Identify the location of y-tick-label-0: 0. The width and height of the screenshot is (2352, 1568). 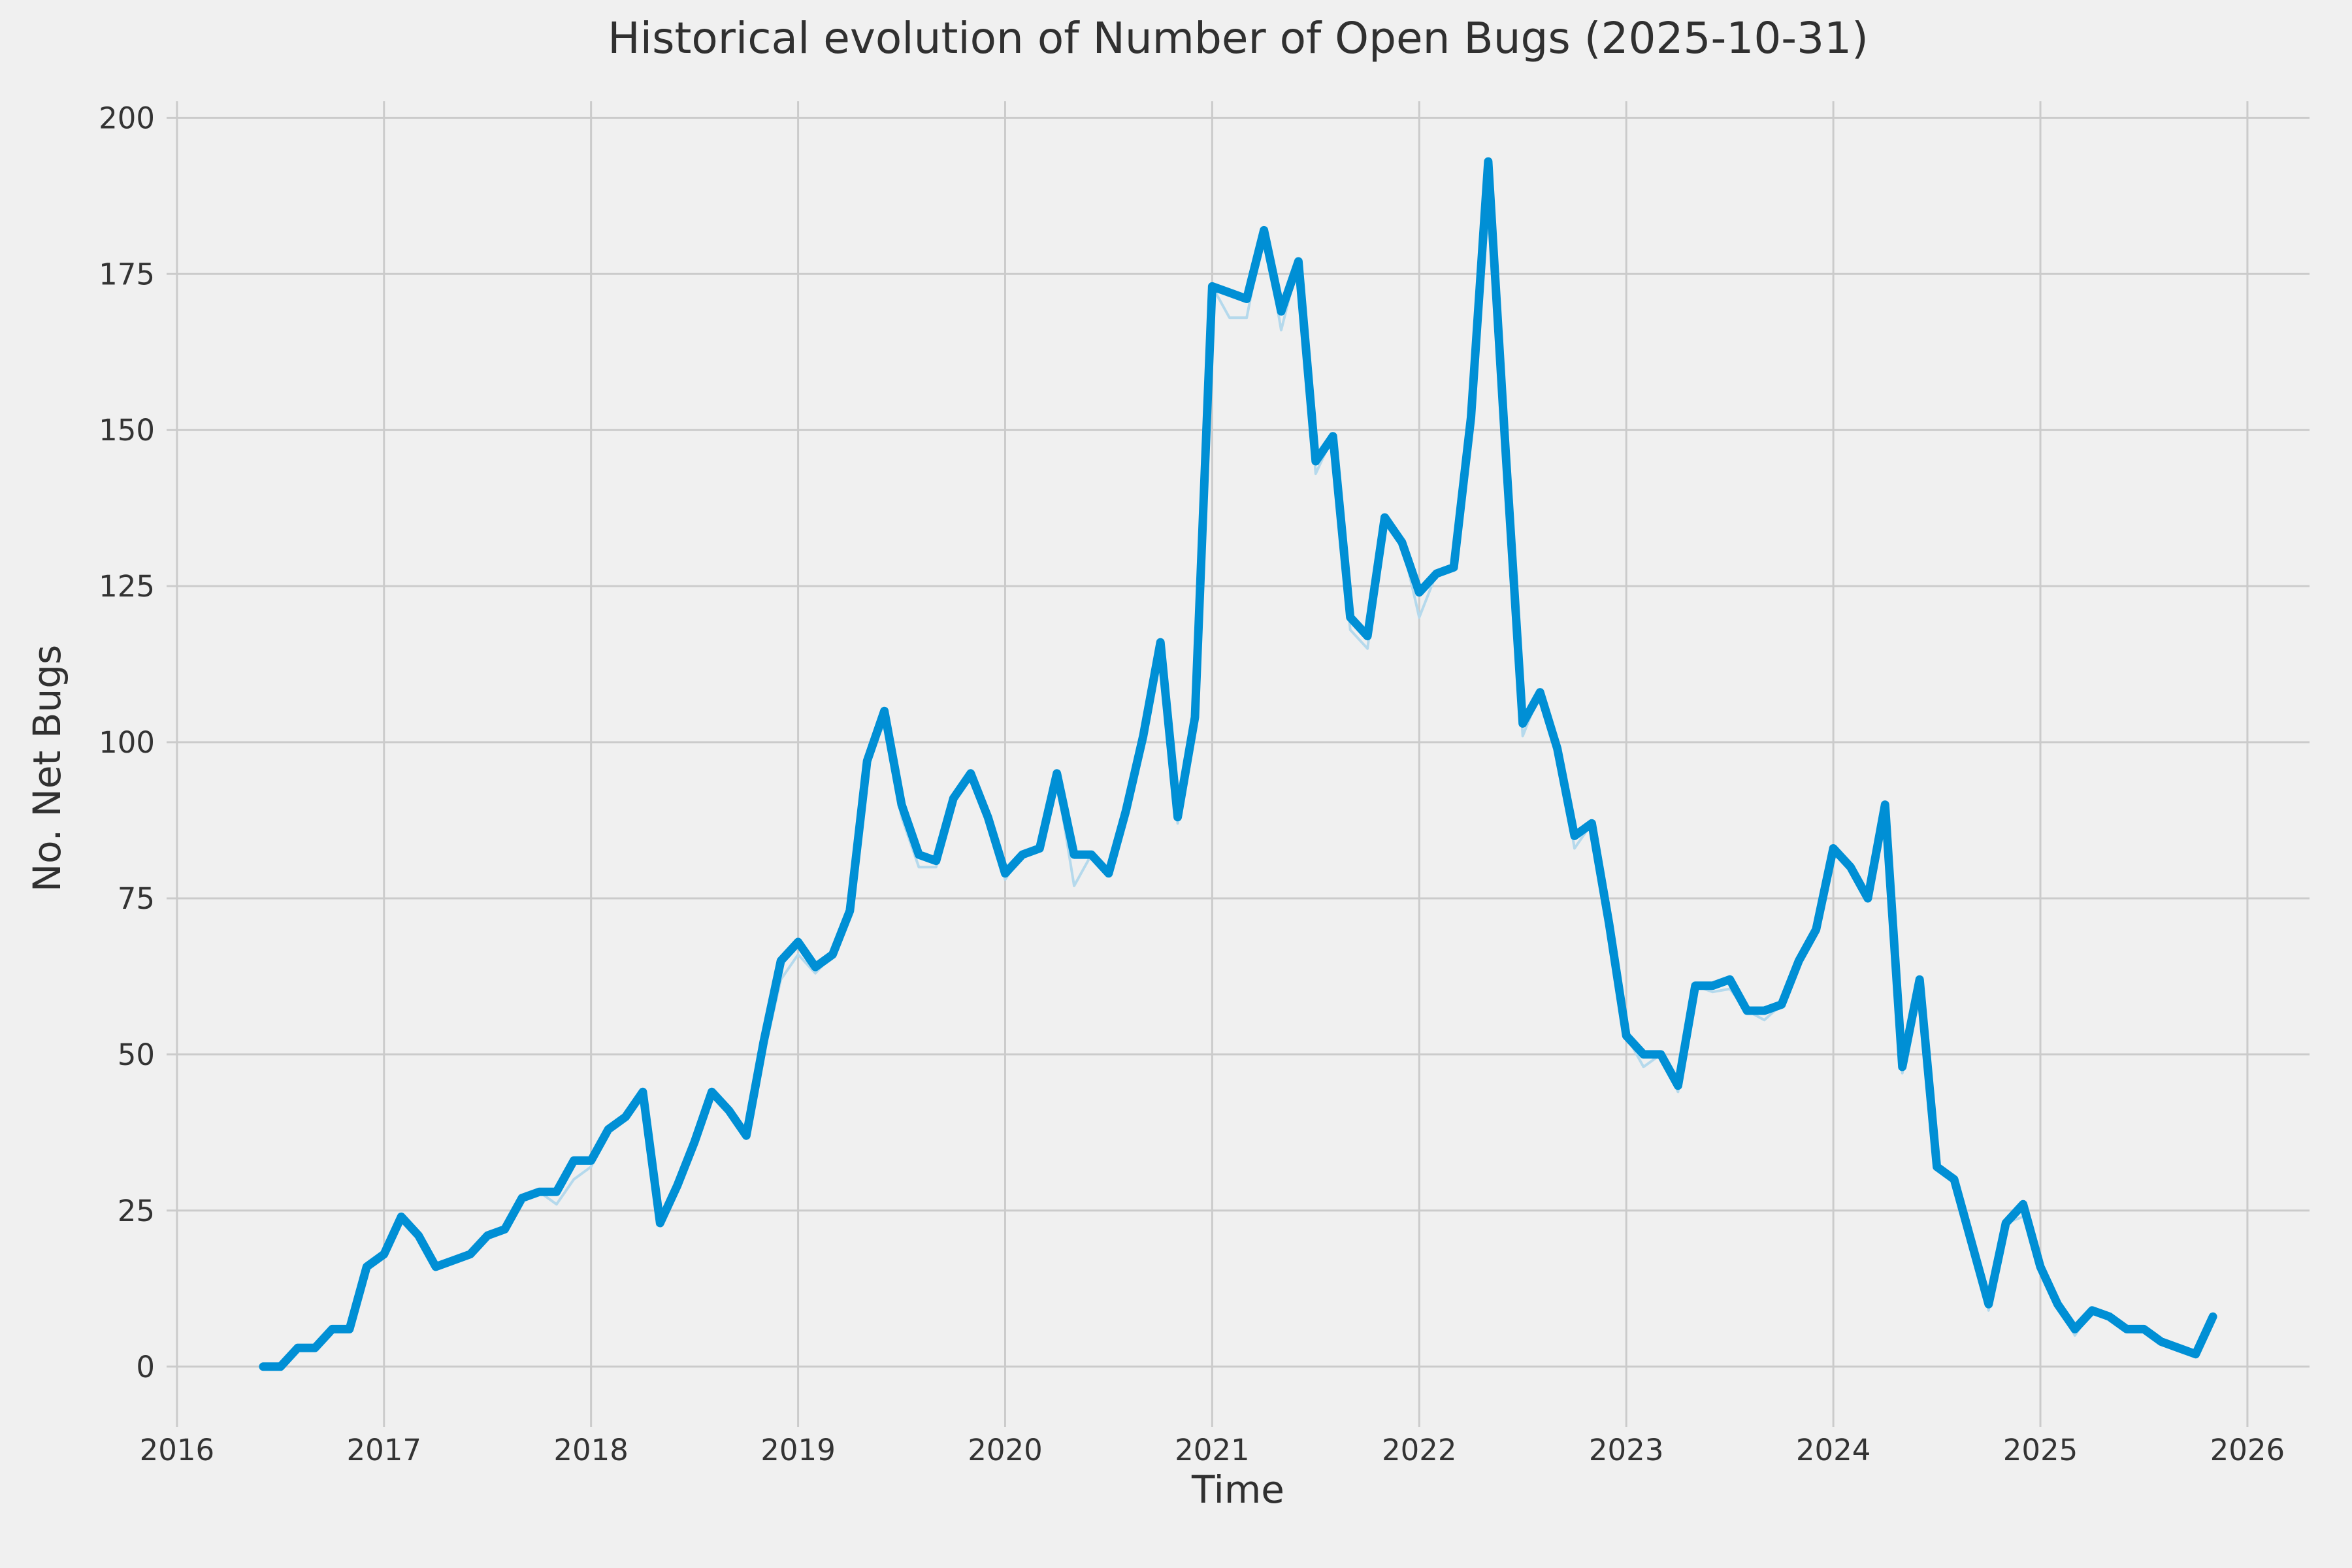
(145, 1367).